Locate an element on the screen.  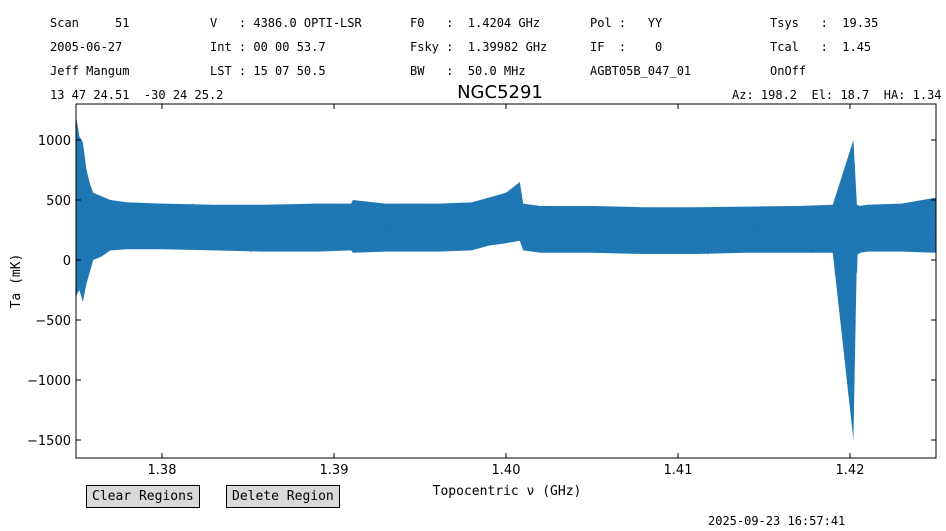
header-project: AGBT05B_047_01 is located at coordinates (641, 71).